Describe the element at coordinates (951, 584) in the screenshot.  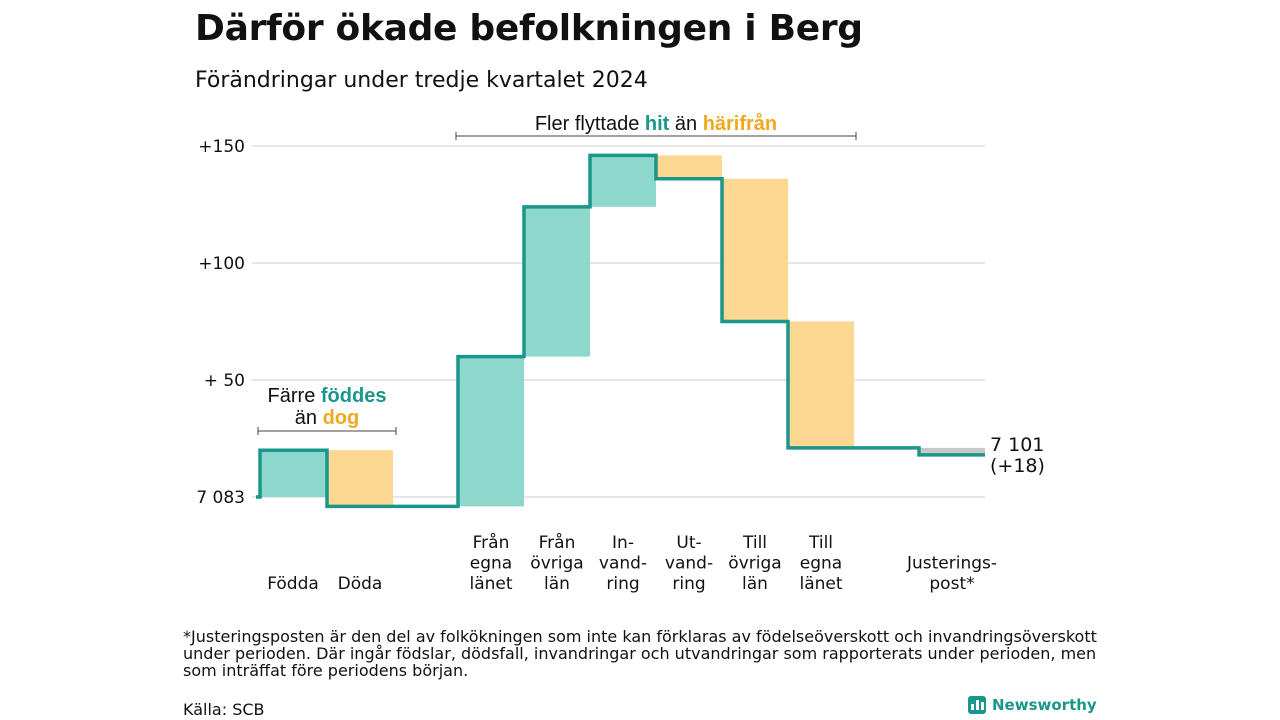
I see `category-label-9: post*` at that location.